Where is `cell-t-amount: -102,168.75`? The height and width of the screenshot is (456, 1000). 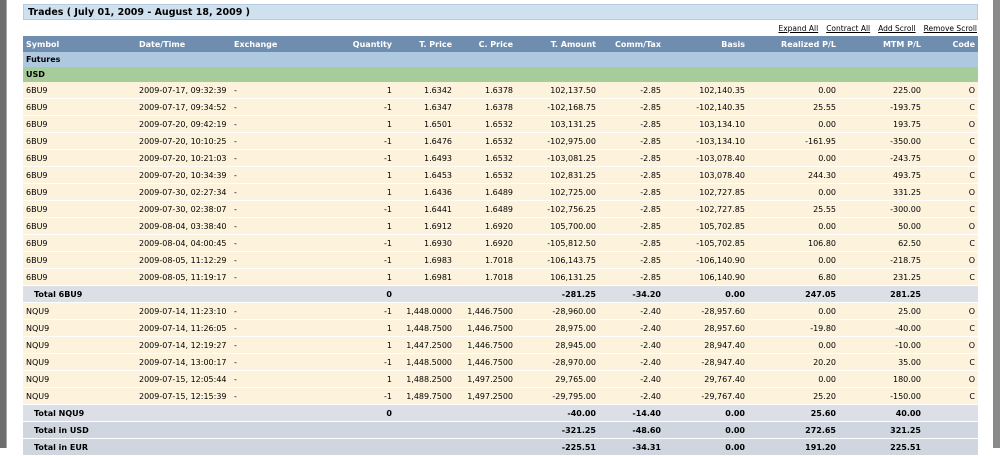 cell-t-amount: -102,168.75 is located at coordinates (557, 107).